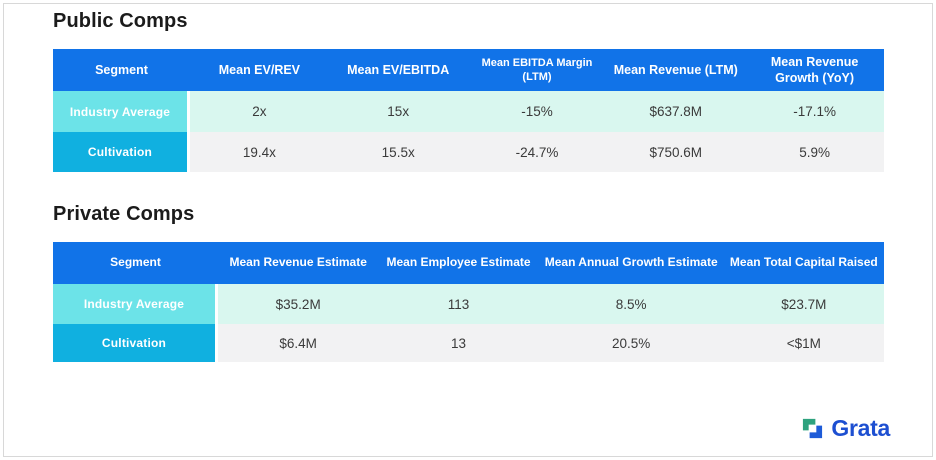 The width and height of the screenshot is (936, 460). What do you see at coordinates (803, 304) in the screenshot?
I see `value-cell: $23.7M` at bounding box center [803, 304].